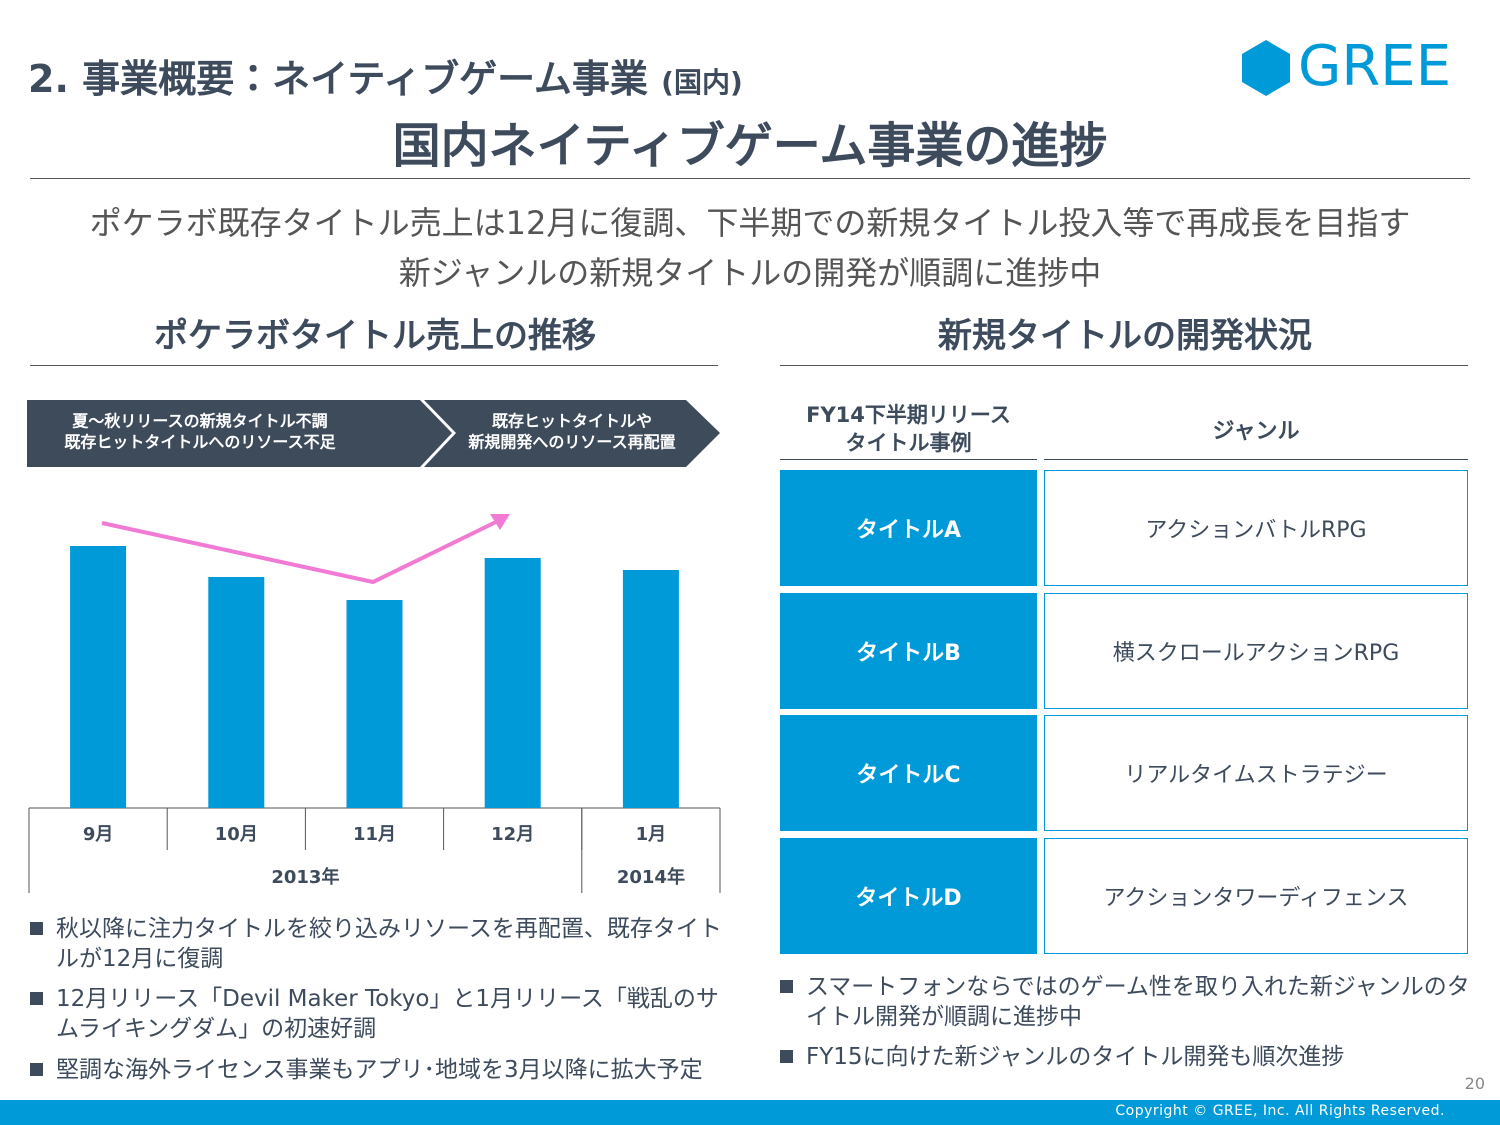 The image size is (1500, 1125). What do you see at coordinates (651, 834) in the screenshot?
I see `x-tick-label: 1月` at bounding box center [651, 834].